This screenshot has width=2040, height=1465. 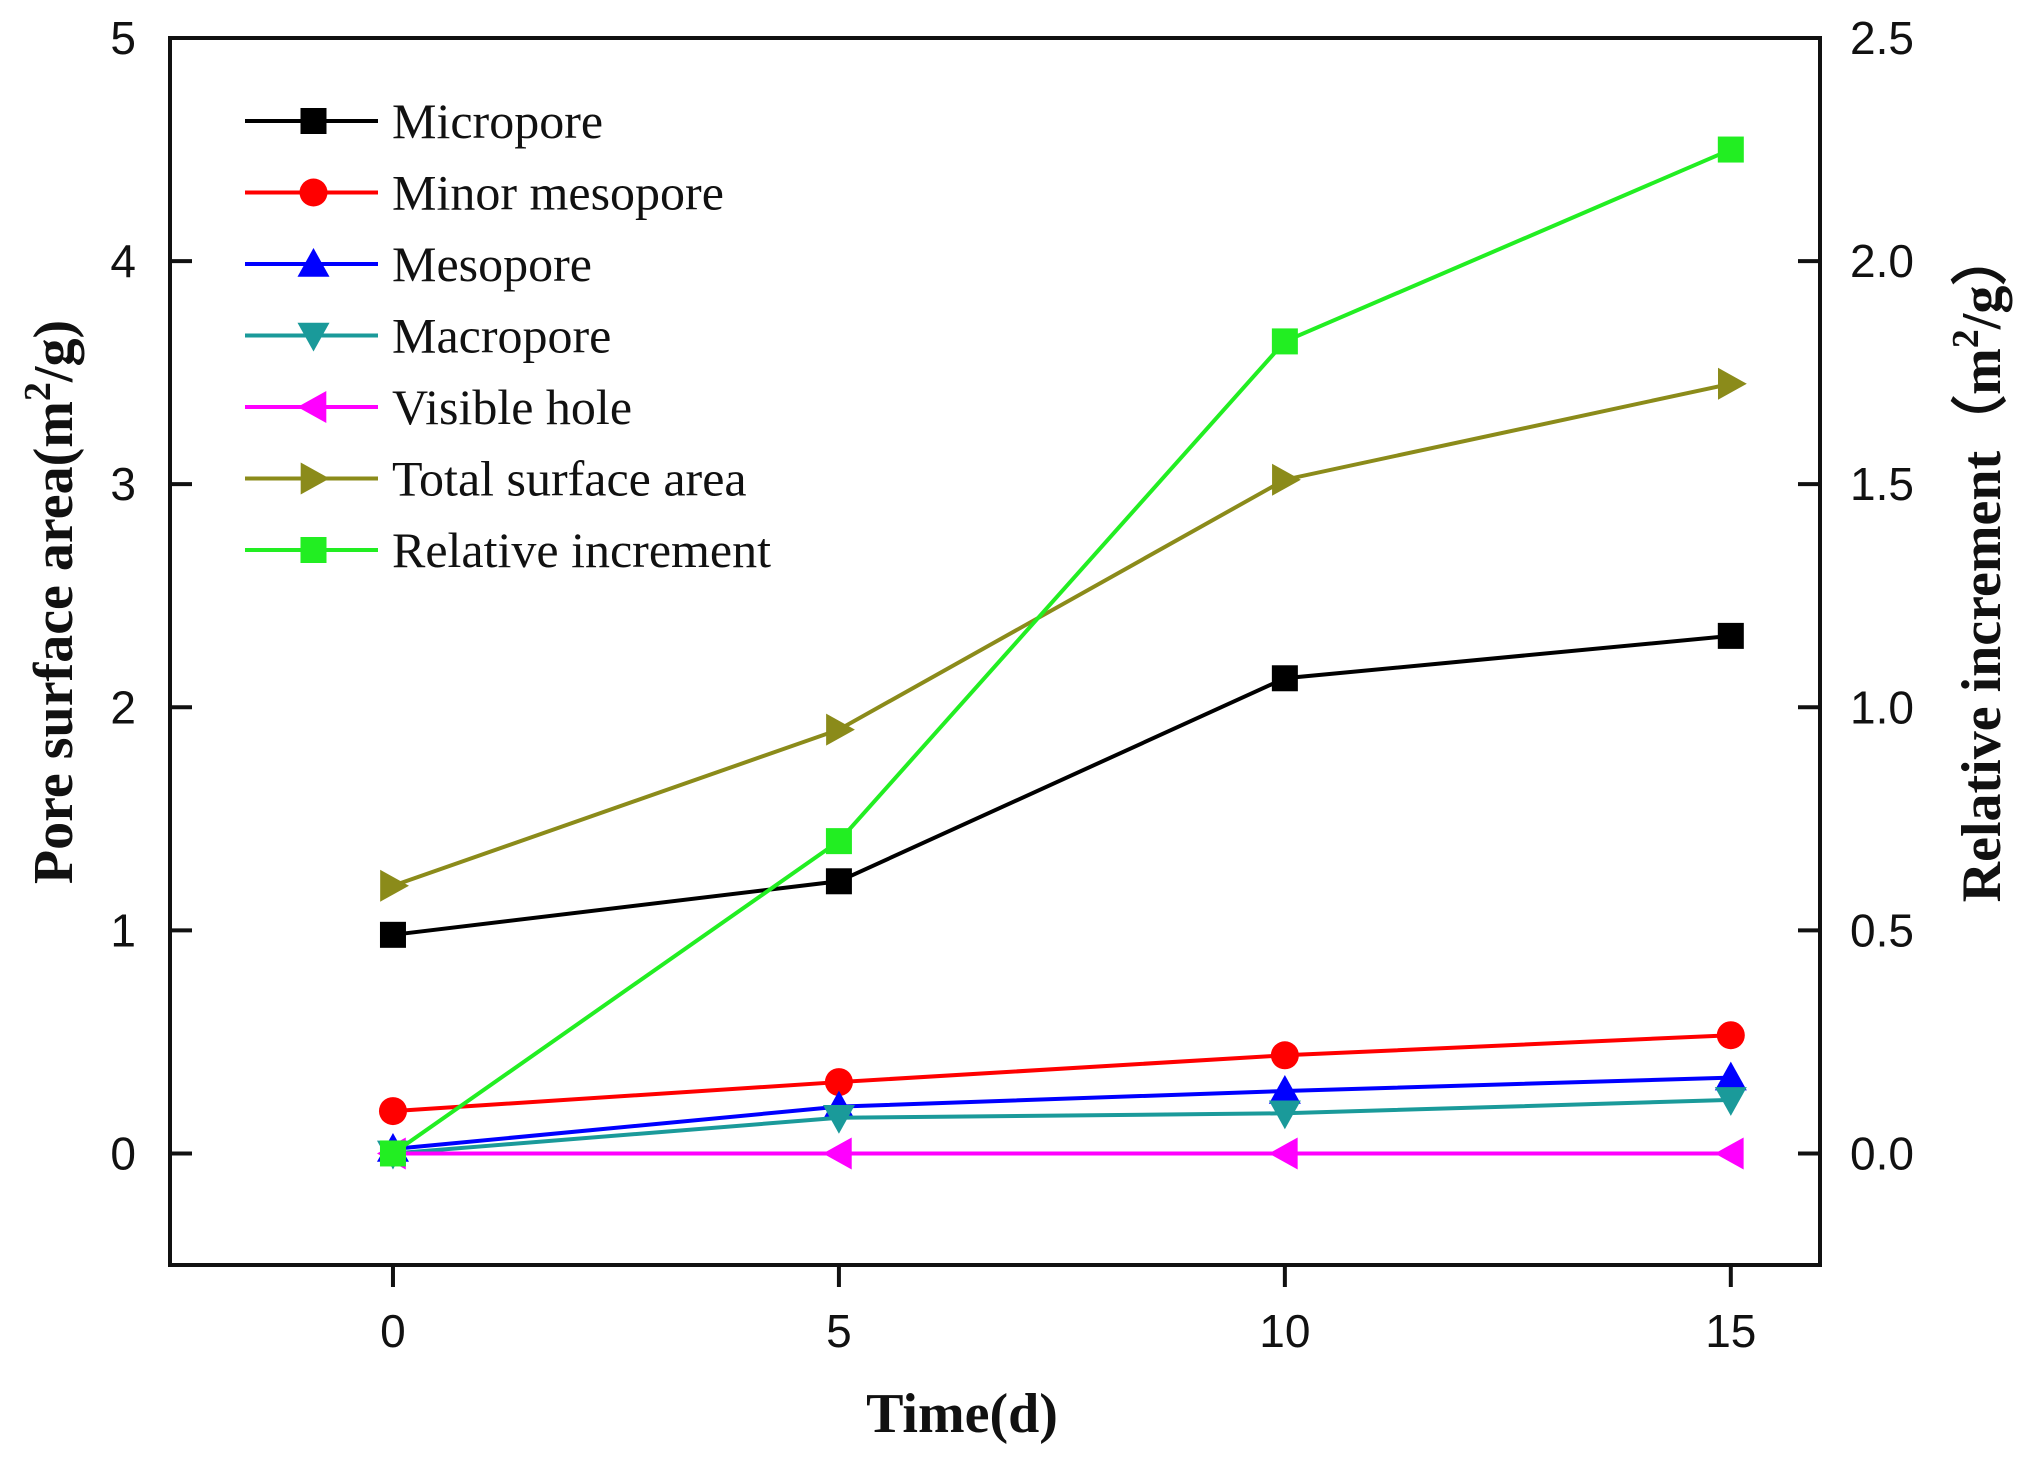 What do you see at coordinates (501, 336) in the screenshot?
I see `legend-label: Macropore` at bounding box center [501, 336].